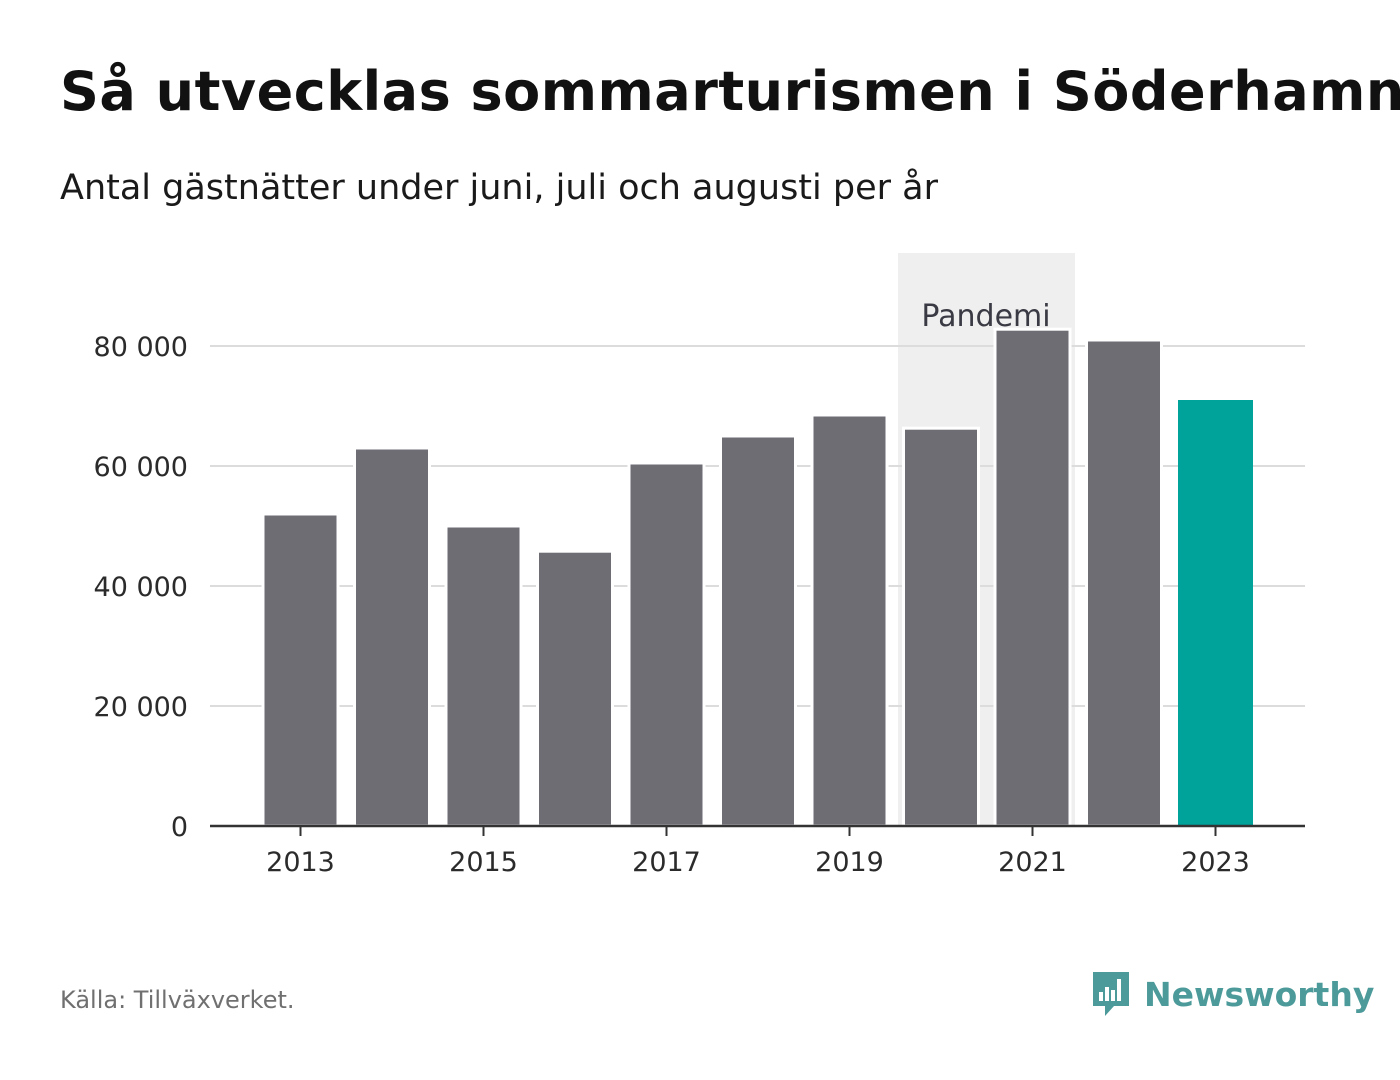 The image size is (1400, 1080). I want to click on bar-2013, so click(300, 670).